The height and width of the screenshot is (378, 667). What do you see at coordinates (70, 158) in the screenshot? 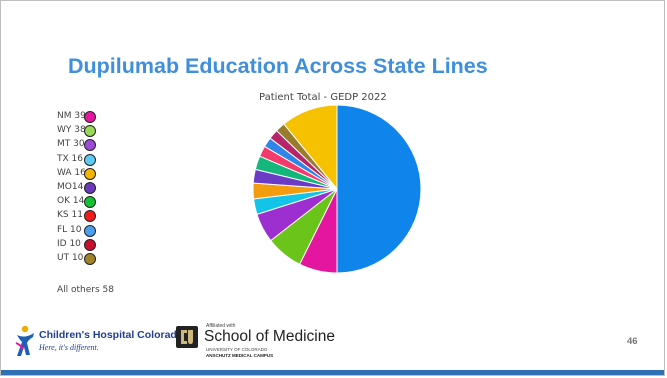
I see `legend-item-label: TX 16` at bounding box center [70, 158].